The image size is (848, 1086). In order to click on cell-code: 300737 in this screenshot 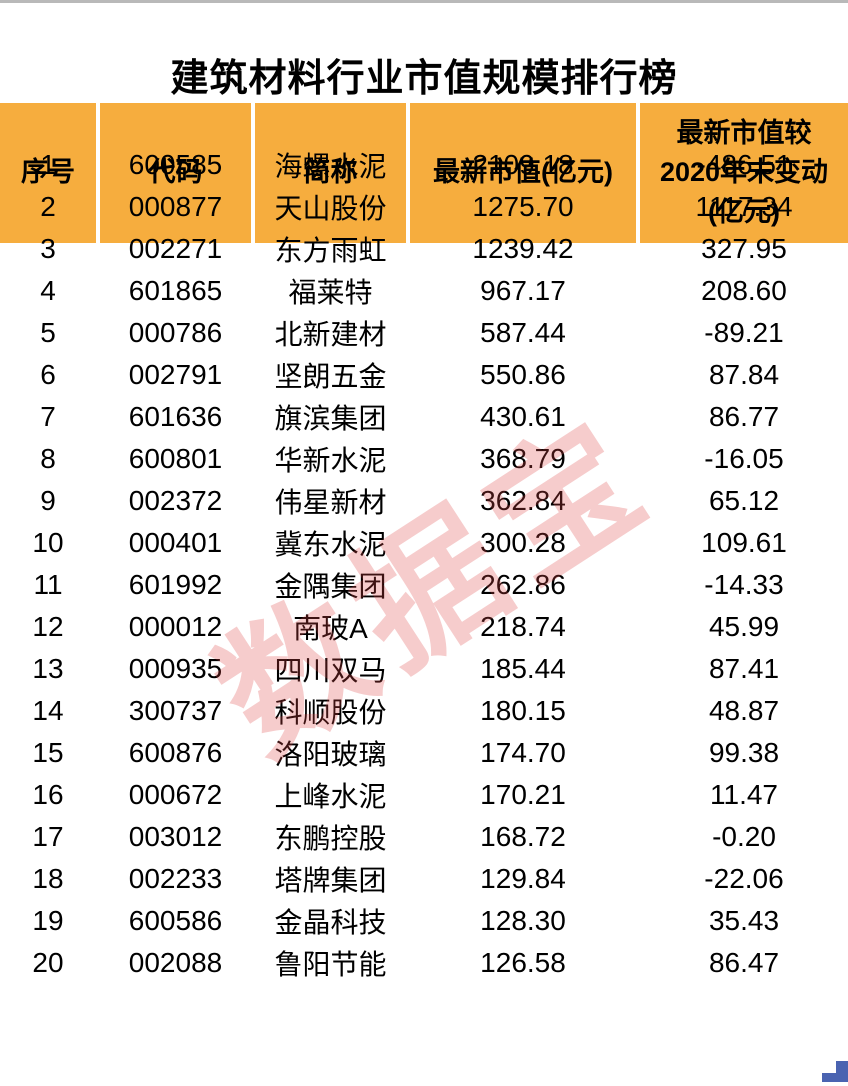, I will do `click(175, 710)`.